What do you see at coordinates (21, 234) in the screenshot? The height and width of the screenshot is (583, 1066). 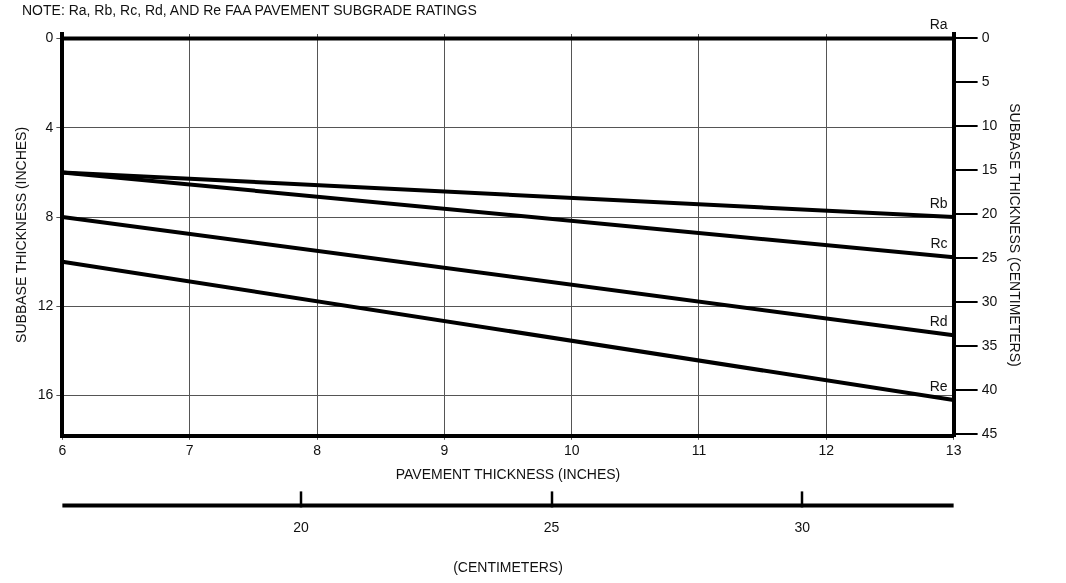 I see `y-axis-title: SUBBASE THICKNESS (INCHES)` at bounding box center [21, 234].